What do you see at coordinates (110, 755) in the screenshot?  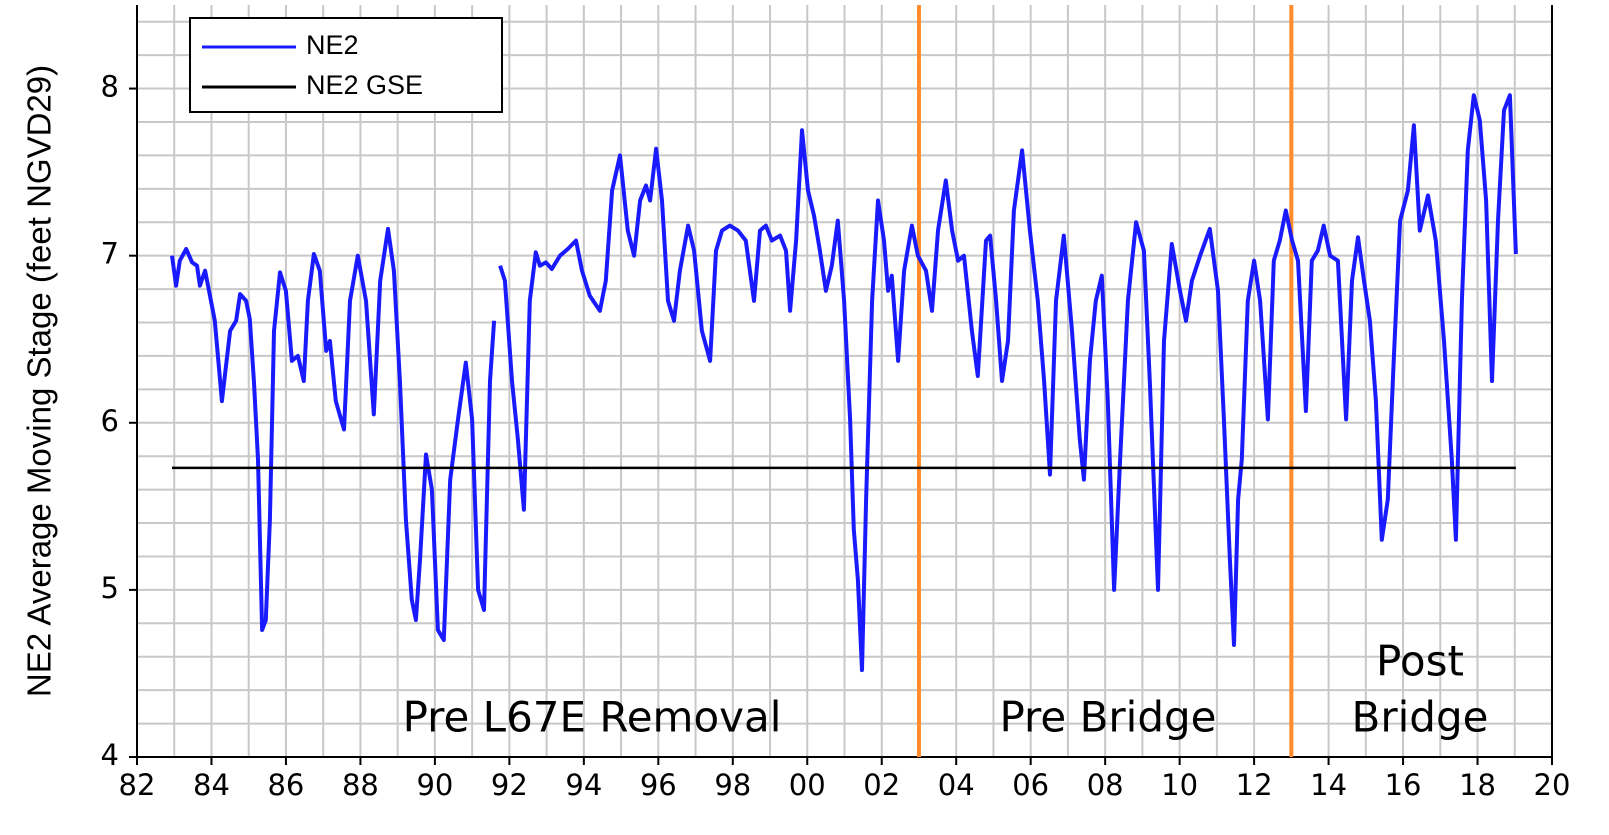 I see `y-tick-label: 4` at bounding box center [110, 755].